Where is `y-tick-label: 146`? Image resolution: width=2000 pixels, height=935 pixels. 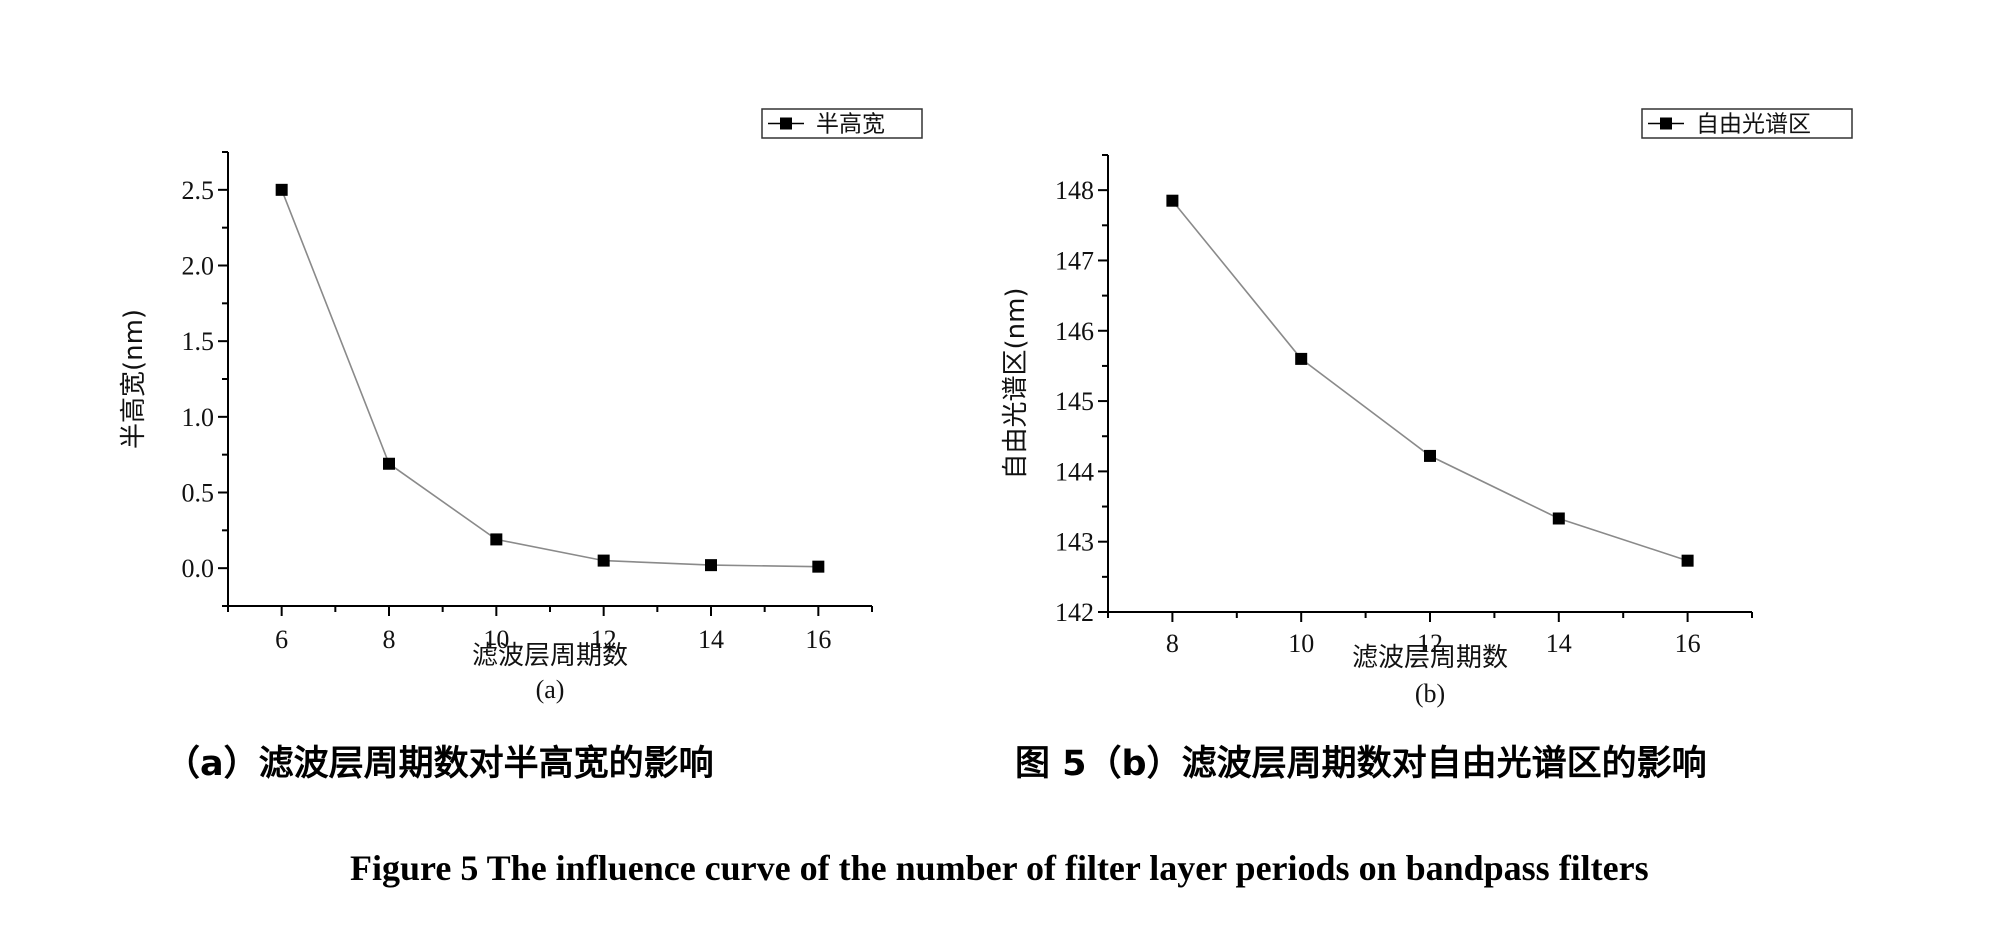
y-tick-label: 146 is located at coordinates (1074, 331).